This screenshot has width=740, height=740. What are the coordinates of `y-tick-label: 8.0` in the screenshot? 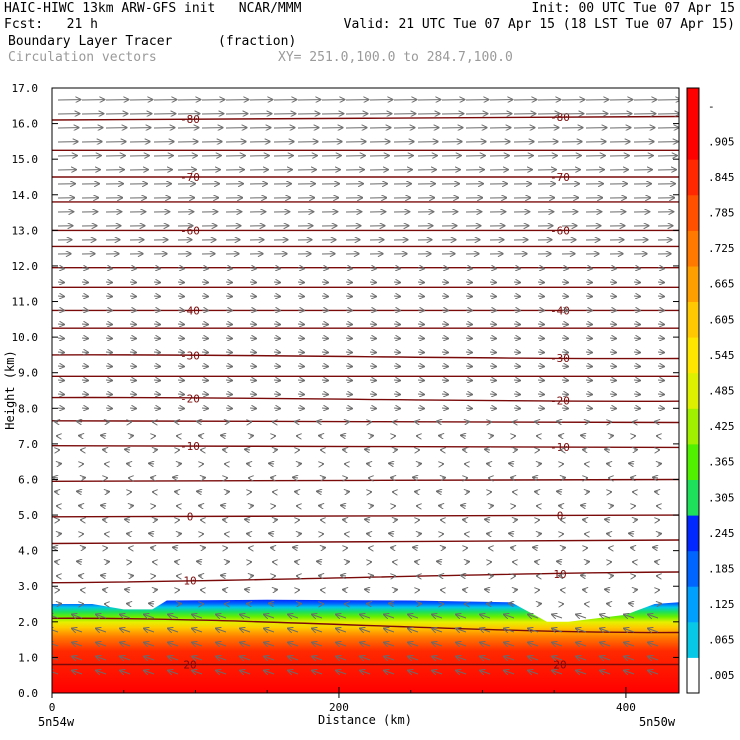 It's located at (28, 408).